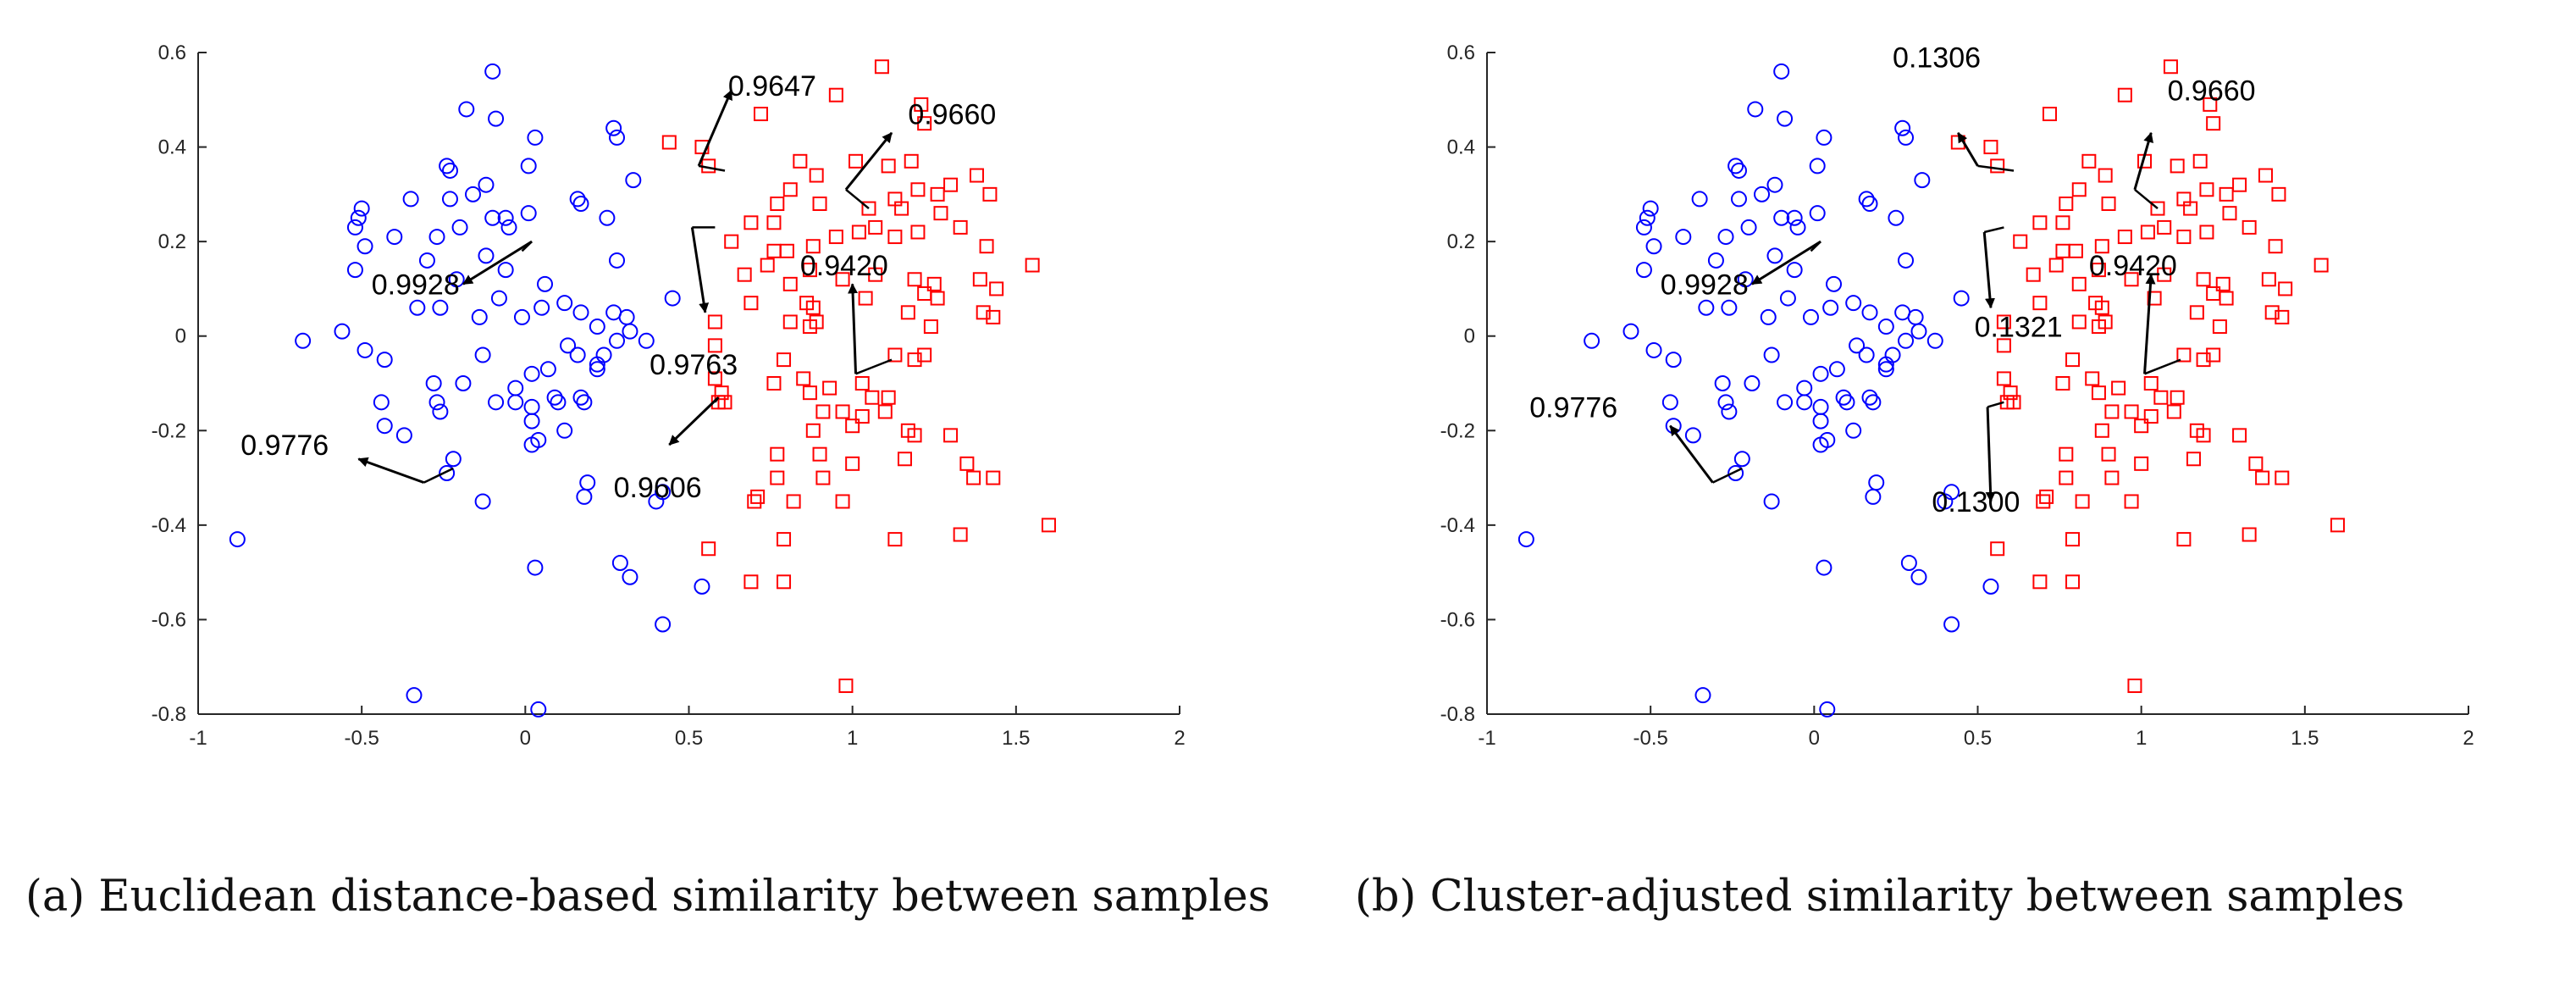 This screenshot has width=2576, height=1003. I want to click on similarity-value-label: 0.9928, so click(416, 285).